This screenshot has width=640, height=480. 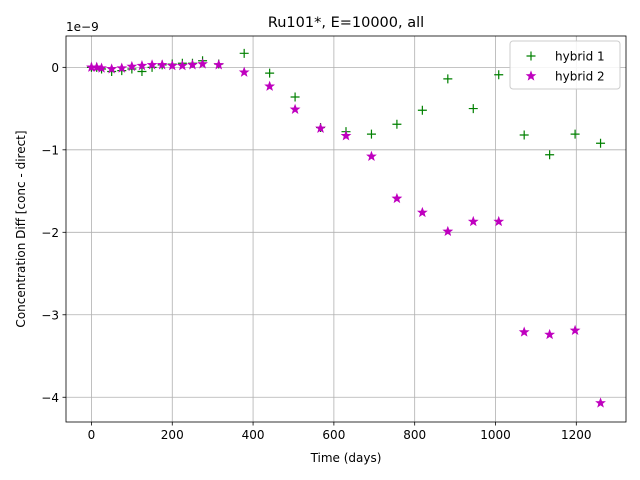 I want to click on legend-label: hybrid 2, so click(x=580, y=77).